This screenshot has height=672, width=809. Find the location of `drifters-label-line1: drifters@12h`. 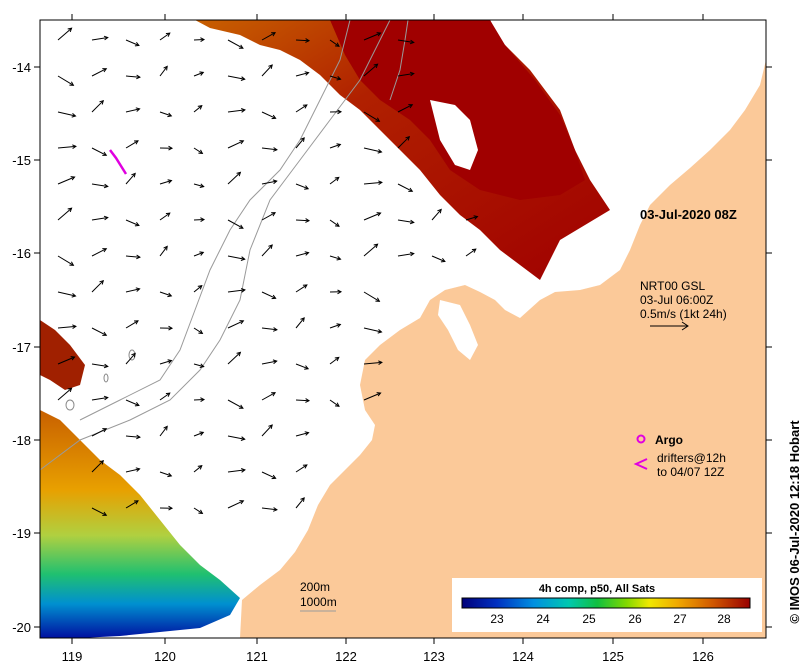

drifters-label-line1: drifters@12h is located at coordinates (691, 458).